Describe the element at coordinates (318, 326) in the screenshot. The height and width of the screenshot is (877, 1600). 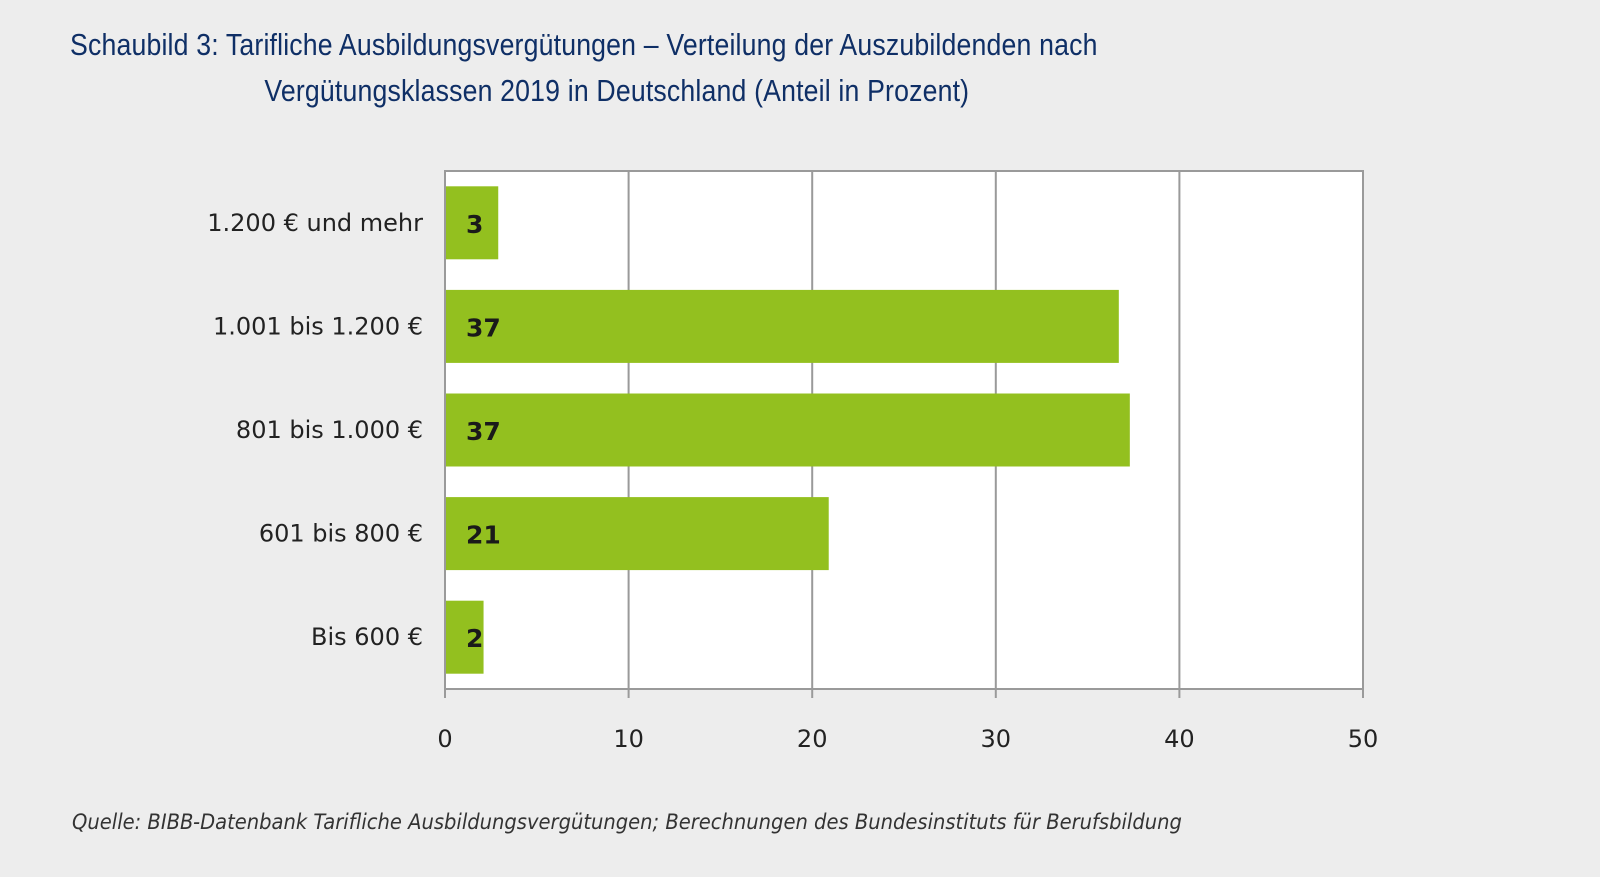
I see `category-label: 1.001 bis 1.200 €` at that location.